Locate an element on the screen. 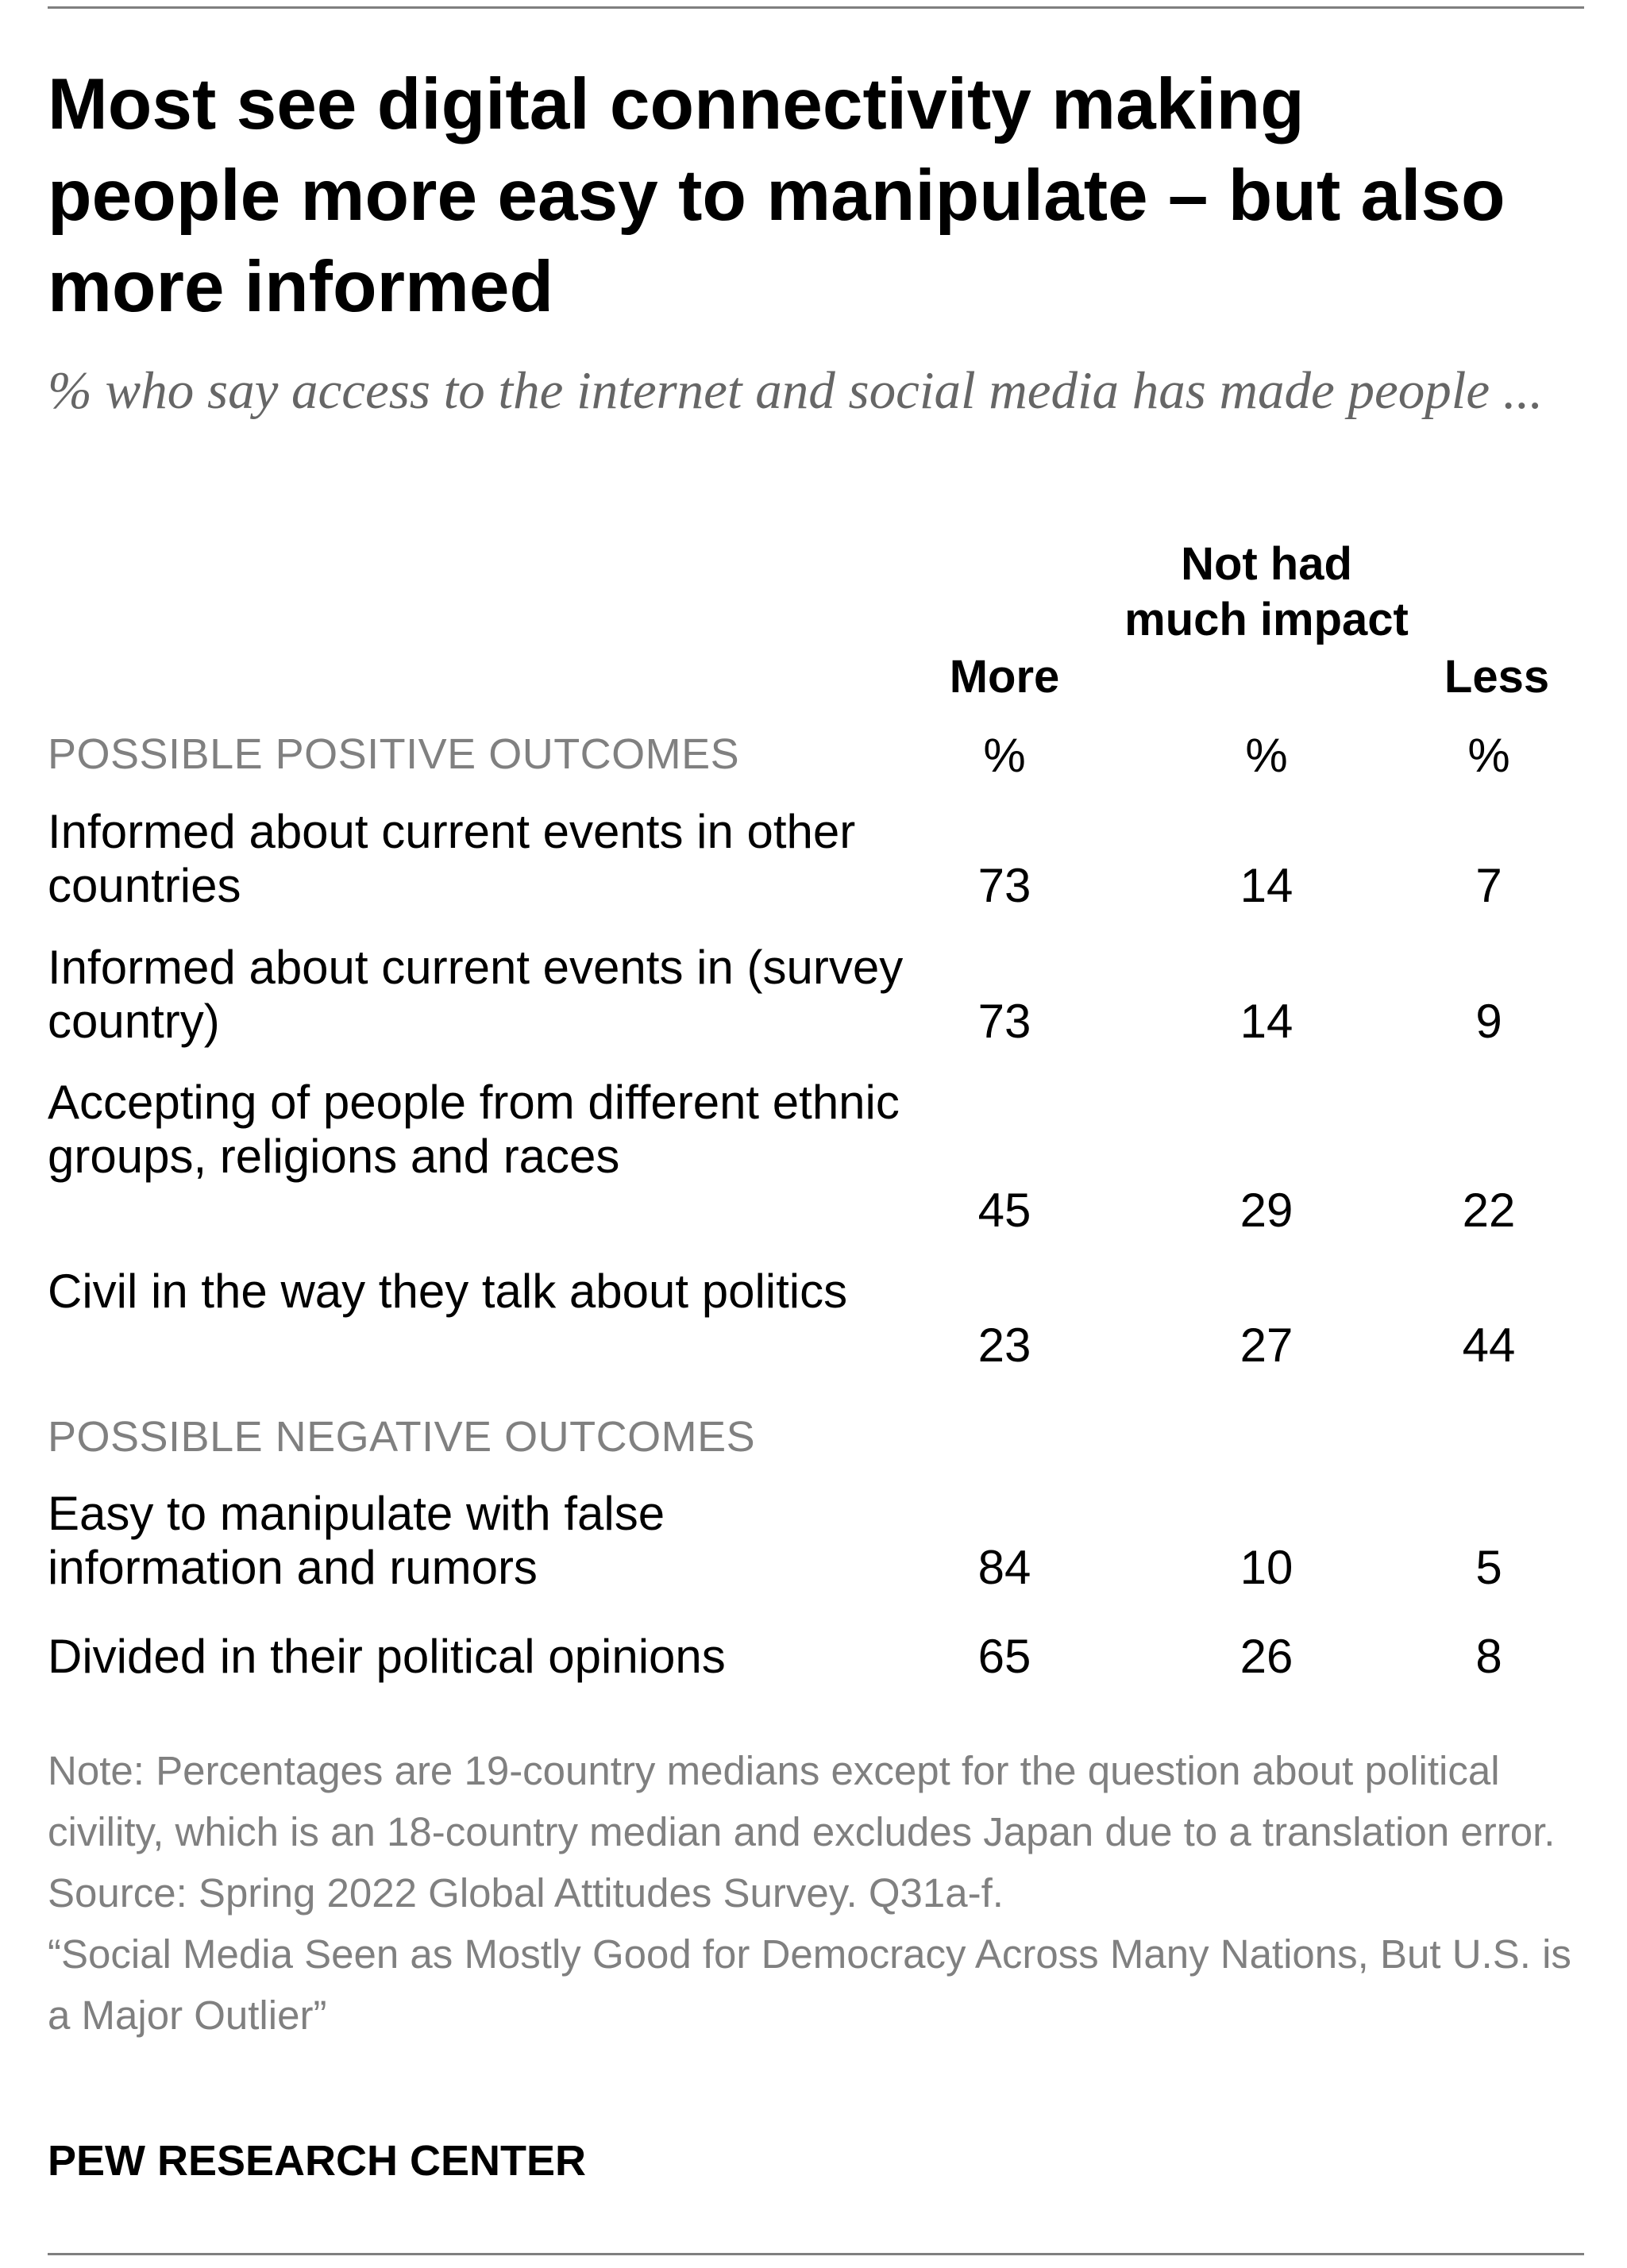  value-less: 44 is located at coordinates (1489, 1345).